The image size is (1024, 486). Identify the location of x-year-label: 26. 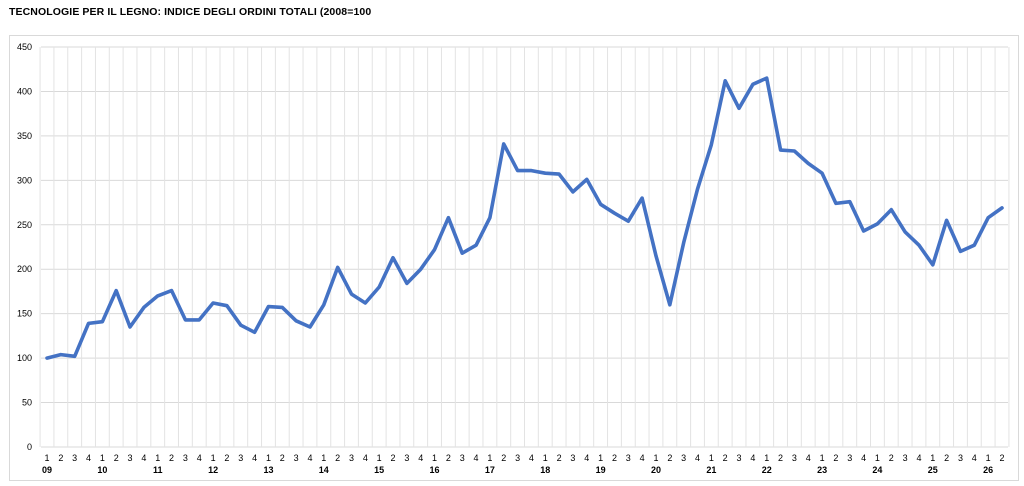
(988, 470).